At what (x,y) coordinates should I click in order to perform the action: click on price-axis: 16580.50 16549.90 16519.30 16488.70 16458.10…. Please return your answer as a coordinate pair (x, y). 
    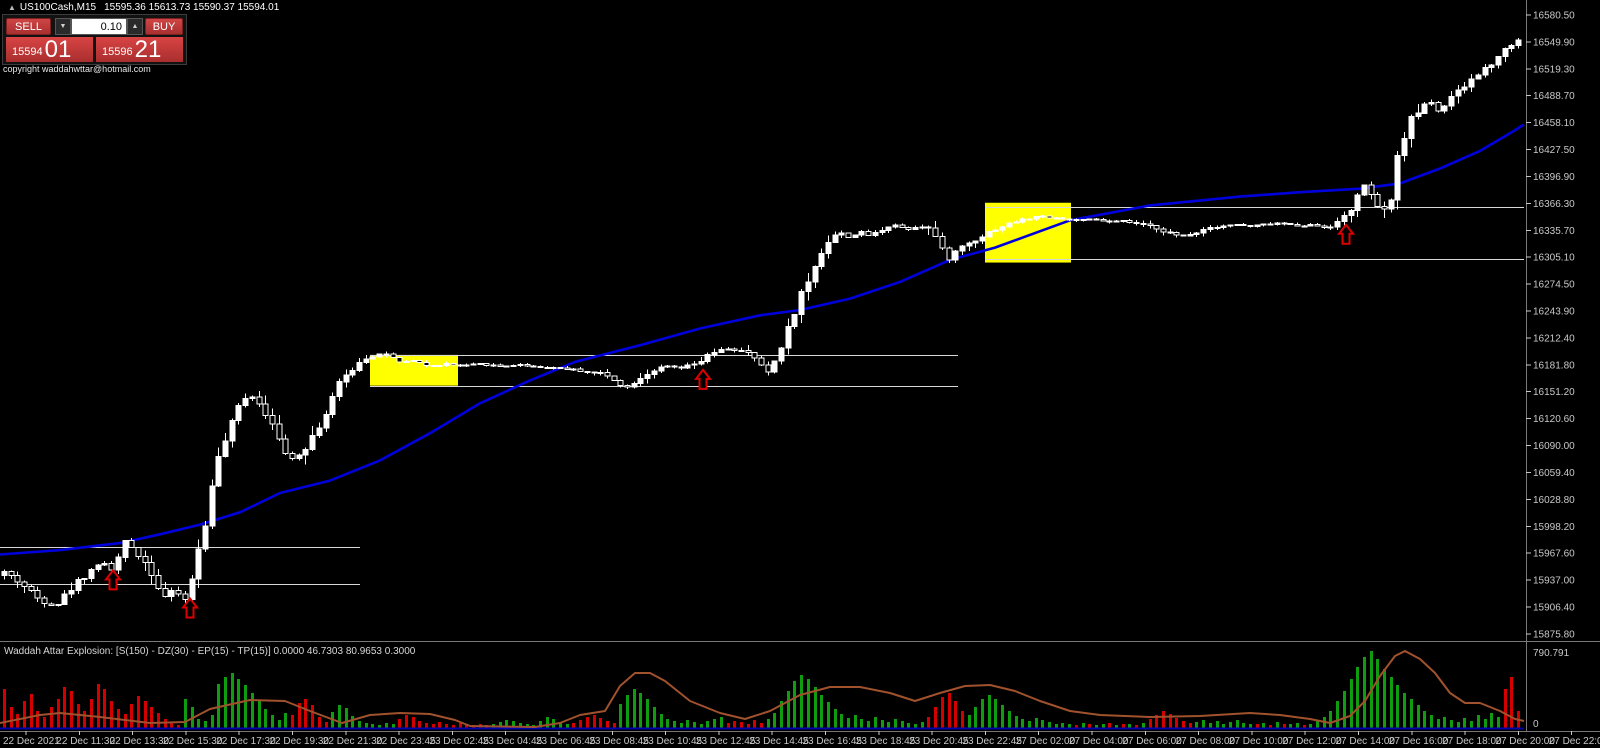
    Looking at the image, I should click on (1550, 325).